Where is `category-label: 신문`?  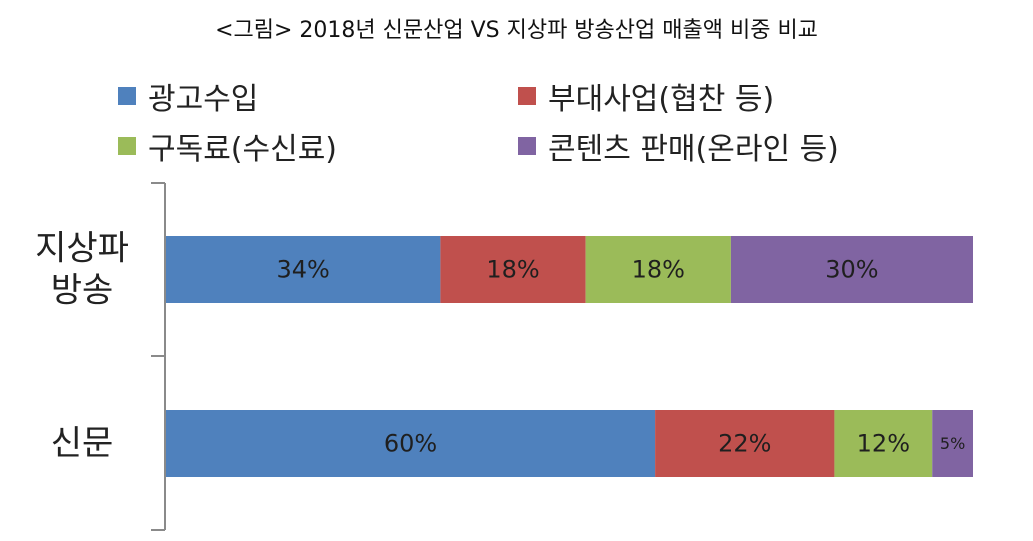
category-label: 신문 is located at coordinates (82, 444).